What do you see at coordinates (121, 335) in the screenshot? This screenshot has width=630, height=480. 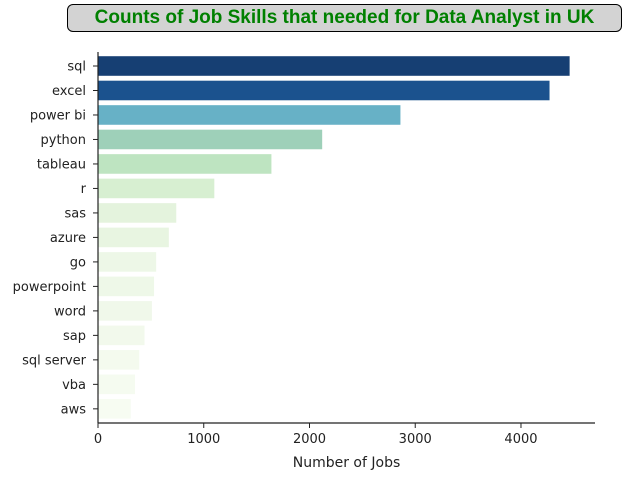 I see `bar-sap` at bounding box center [121, 335].